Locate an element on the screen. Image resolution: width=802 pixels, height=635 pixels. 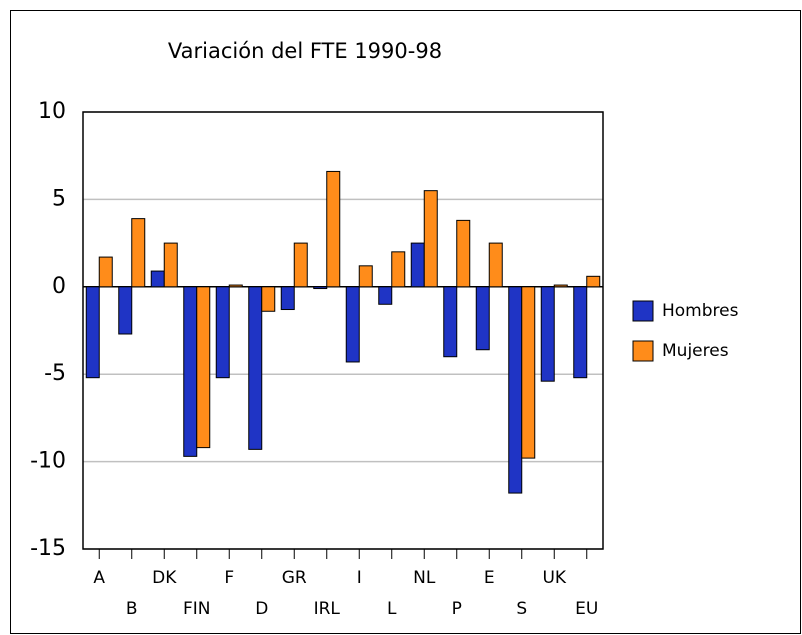
chart-title: Variación del FTE 1990-98 is located at coordinates (305, 51).